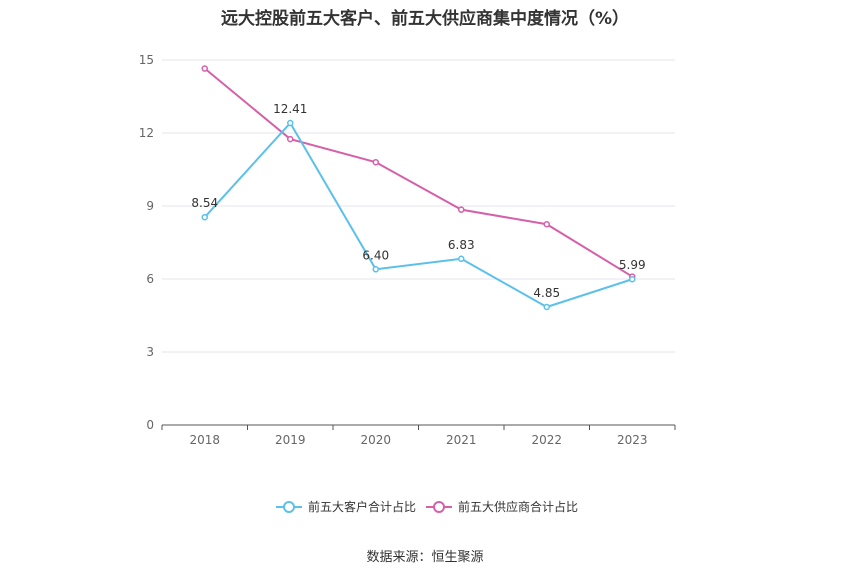 This screenshot has height=575, width=850. Describe the element at coordinates (461, 245) in the screenshot. I see `data-label: 6.83` at that location.